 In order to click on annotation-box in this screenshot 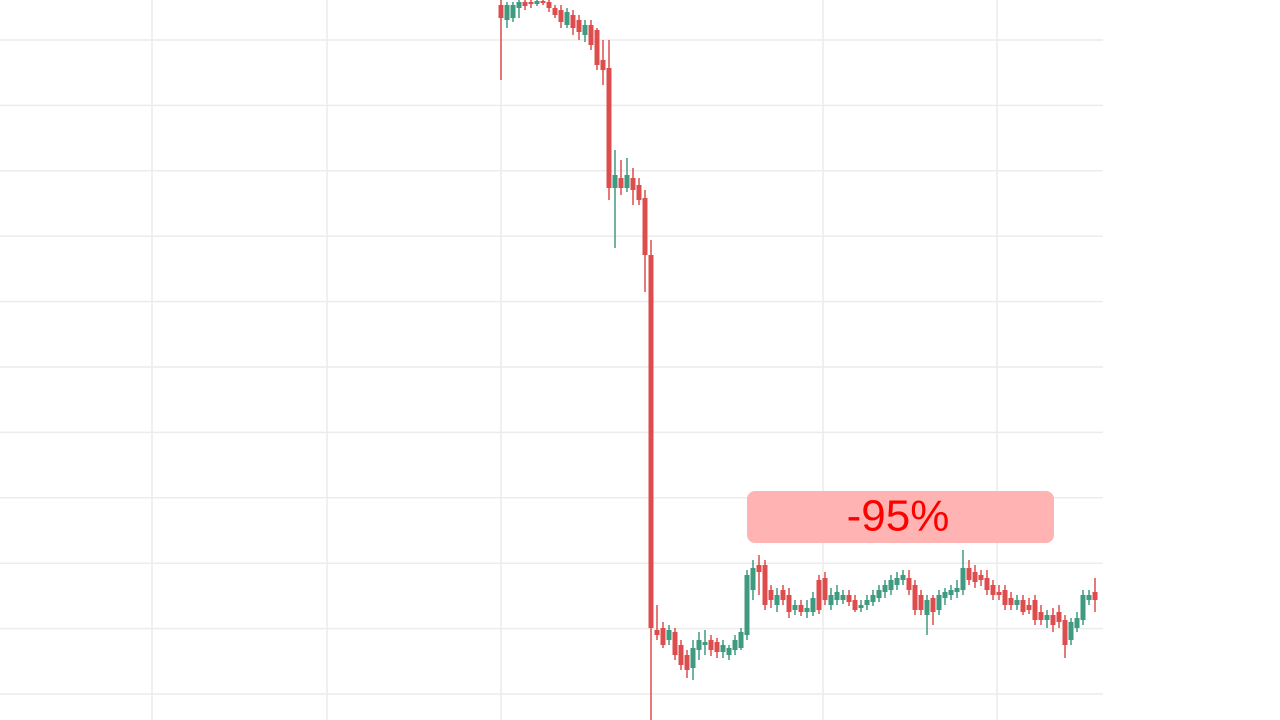, I will do `click(900, 517)`.